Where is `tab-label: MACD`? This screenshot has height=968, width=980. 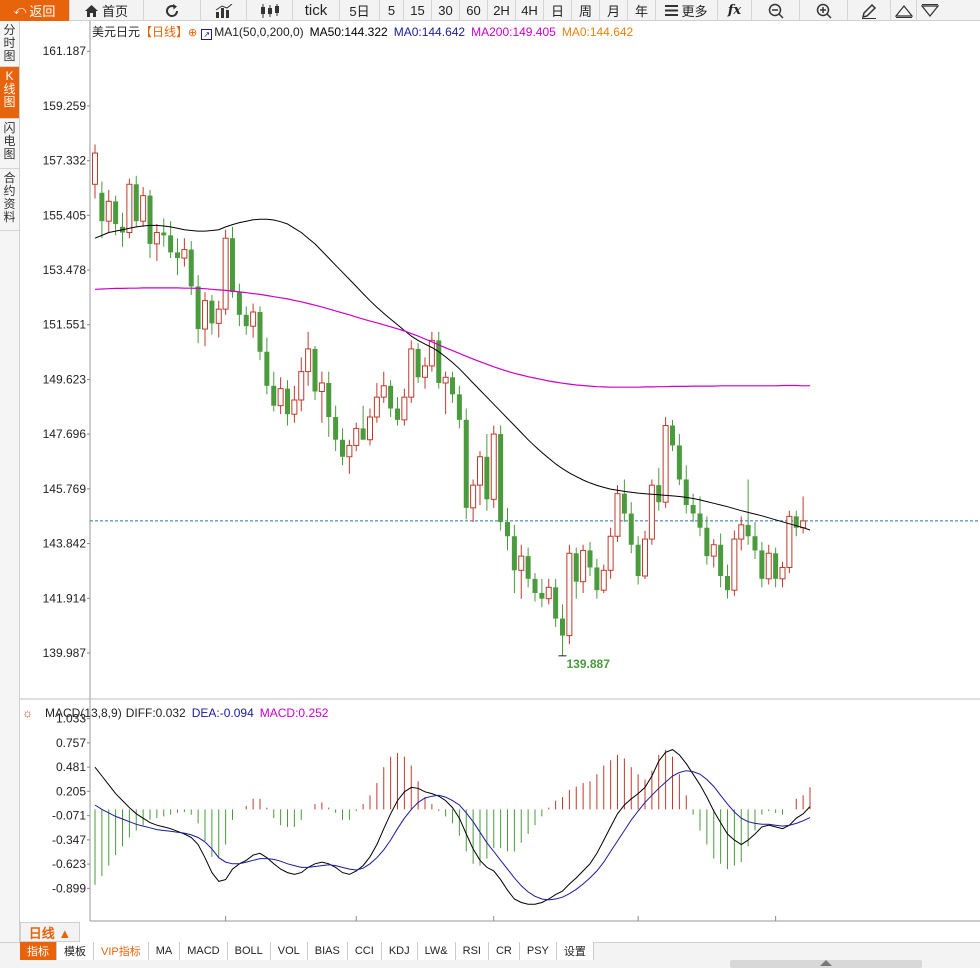 tab-label: MACD is located at coordinates (203, 951).